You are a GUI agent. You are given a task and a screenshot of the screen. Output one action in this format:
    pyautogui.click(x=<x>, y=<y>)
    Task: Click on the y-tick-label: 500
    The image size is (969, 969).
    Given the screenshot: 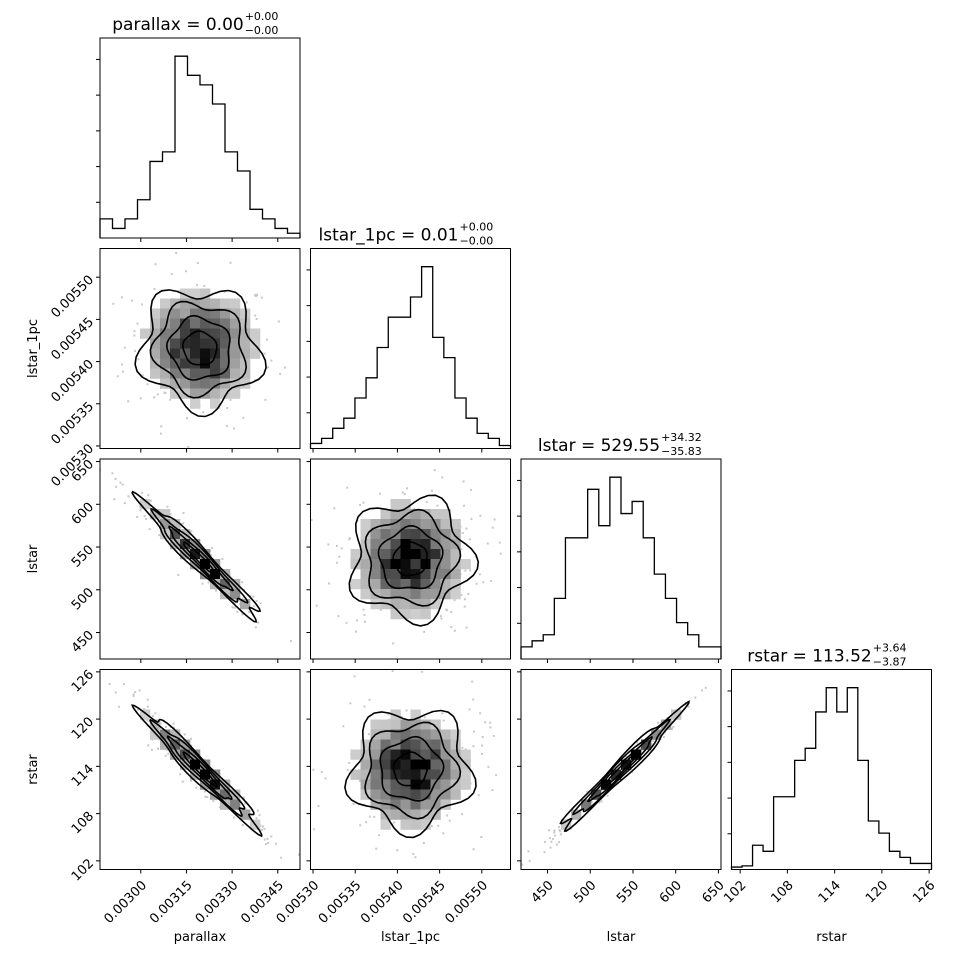 What is the action you would take?
    pyautogui.click(x=83, y=599)
    